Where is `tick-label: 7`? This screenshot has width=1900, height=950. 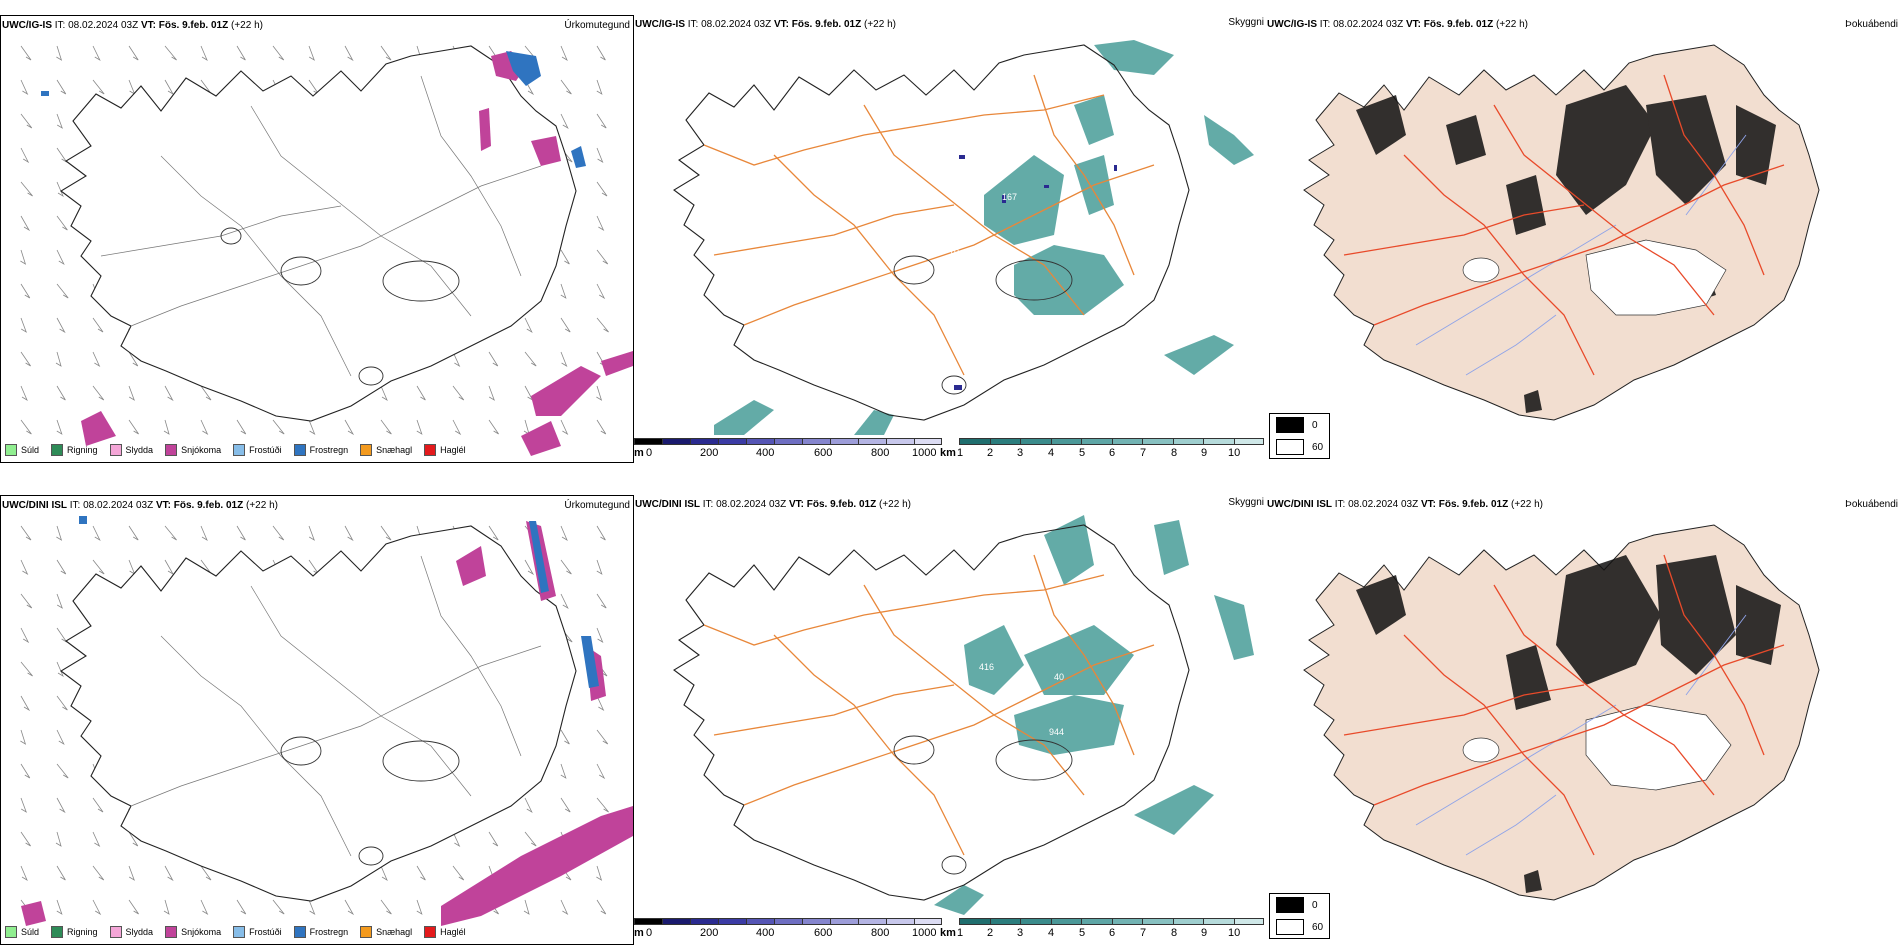 tick-label: 7 is located at coordinates (1143, 453).